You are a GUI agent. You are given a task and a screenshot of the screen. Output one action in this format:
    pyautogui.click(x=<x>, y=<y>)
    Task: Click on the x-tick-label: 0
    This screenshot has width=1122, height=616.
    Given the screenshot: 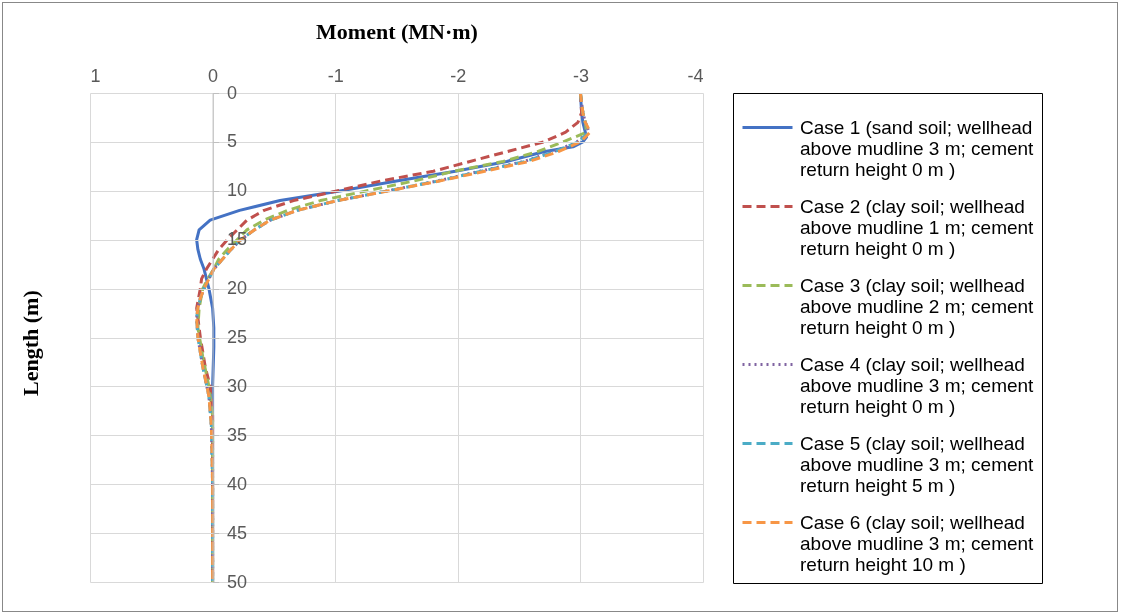 What is the action you would take?
    pyautogui.click(x=213, y=75)
    